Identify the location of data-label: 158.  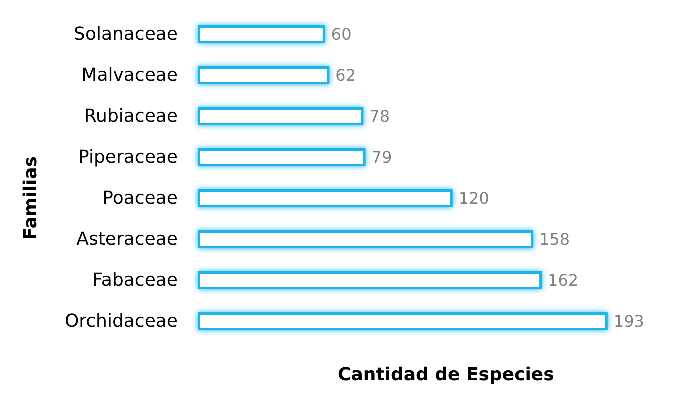
(555, 239).